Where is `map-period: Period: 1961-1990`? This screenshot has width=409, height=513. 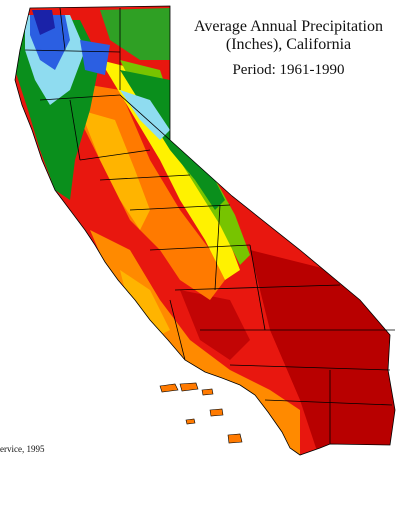
map-period: Period: 1961-1990 is located at coordinates (288, 70).